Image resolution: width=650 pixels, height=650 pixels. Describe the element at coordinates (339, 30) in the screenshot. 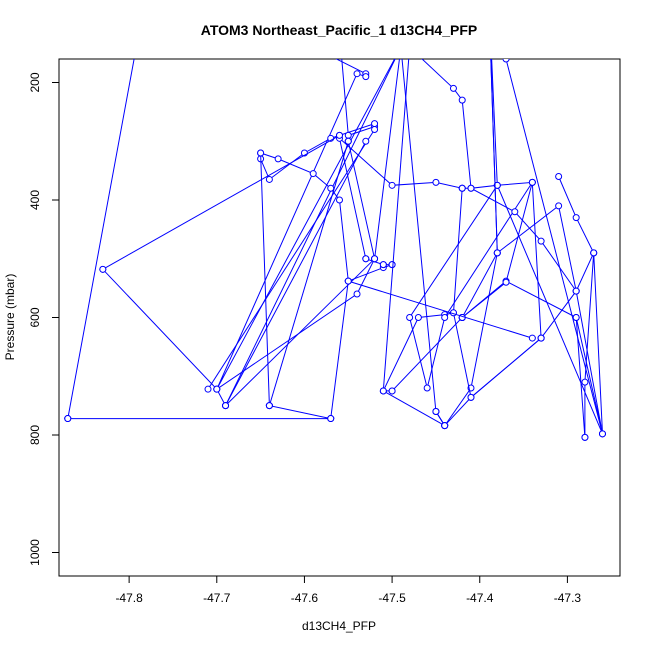

I see `chart-title: ATOM3 Northeast_Pacific_1 d13CH4_PFP` at that location.